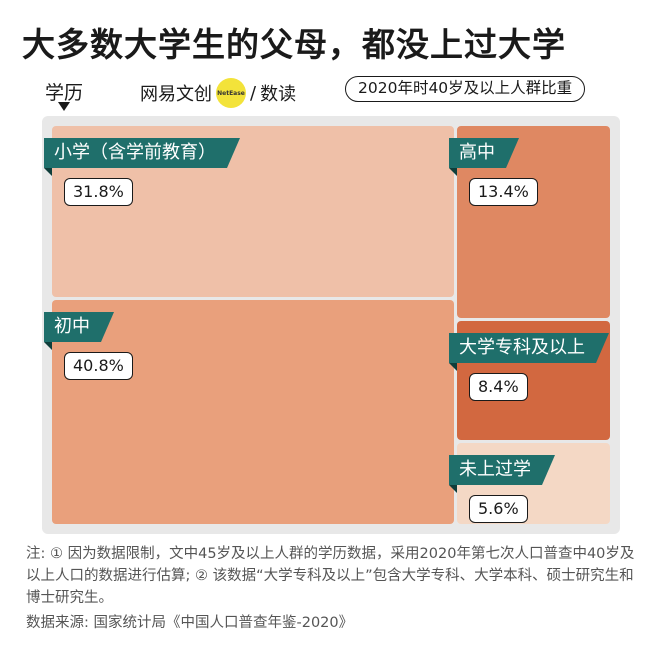 Image resolution: width=660 pixels, height=652 pixels. Describe the element at coordinates (529, 348) in the screenshot. I see `category-label: 大学专科及以上` at that location.